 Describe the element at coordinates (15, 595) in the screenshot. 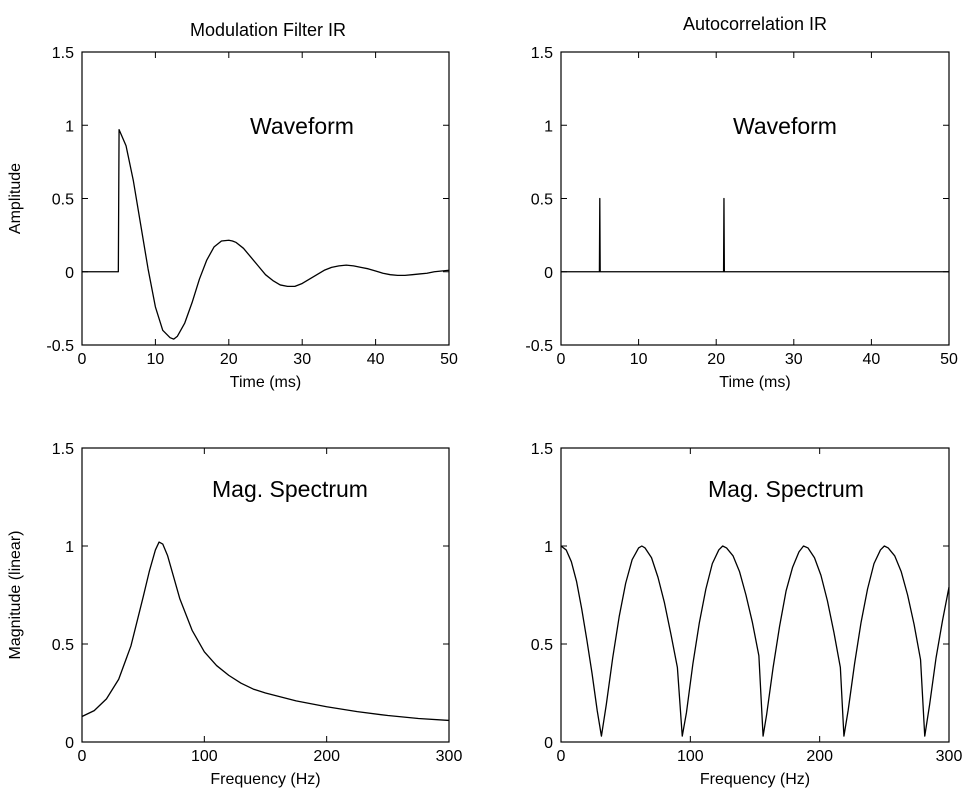

I see `y-axis-label: Magnitude (linear)` at that location.